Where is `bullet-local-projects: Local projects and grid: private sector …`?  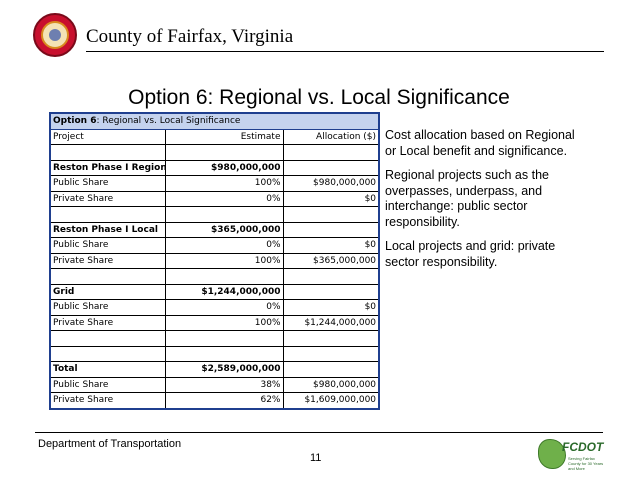
bullet-local-projects: Local projects and grid: private sector … is located at coordinates (470, 254).